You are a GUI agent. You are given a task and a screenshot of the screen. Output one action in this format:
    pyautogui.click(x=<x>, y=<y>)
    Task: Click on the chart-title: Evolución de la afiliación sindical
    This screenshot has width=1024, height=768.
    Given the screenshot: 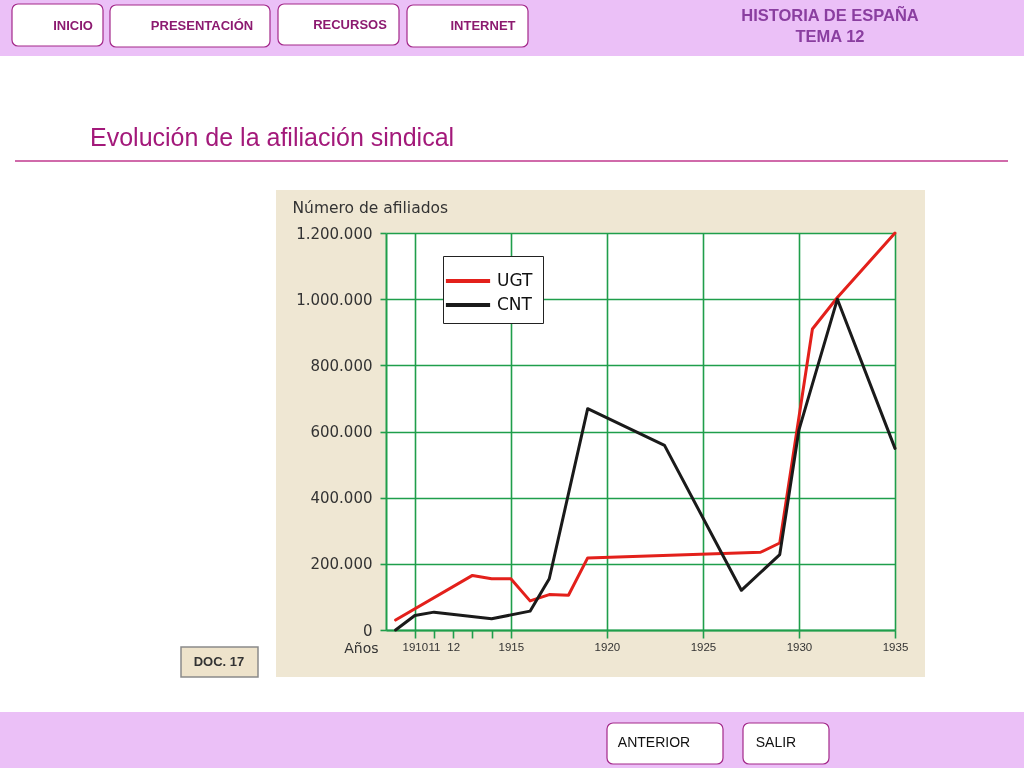 What is the action you would take?
    pyautogui.click(x=272, y=137)
    